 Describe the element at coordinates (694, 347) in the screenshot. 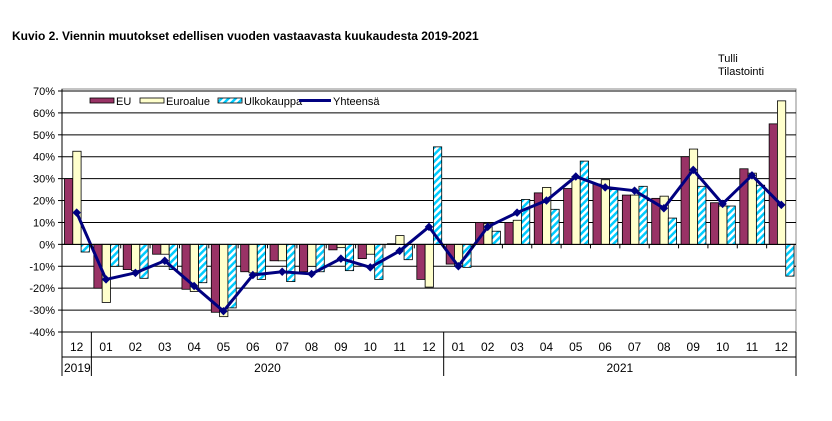

I see `x-tick-label: 09` at that location.